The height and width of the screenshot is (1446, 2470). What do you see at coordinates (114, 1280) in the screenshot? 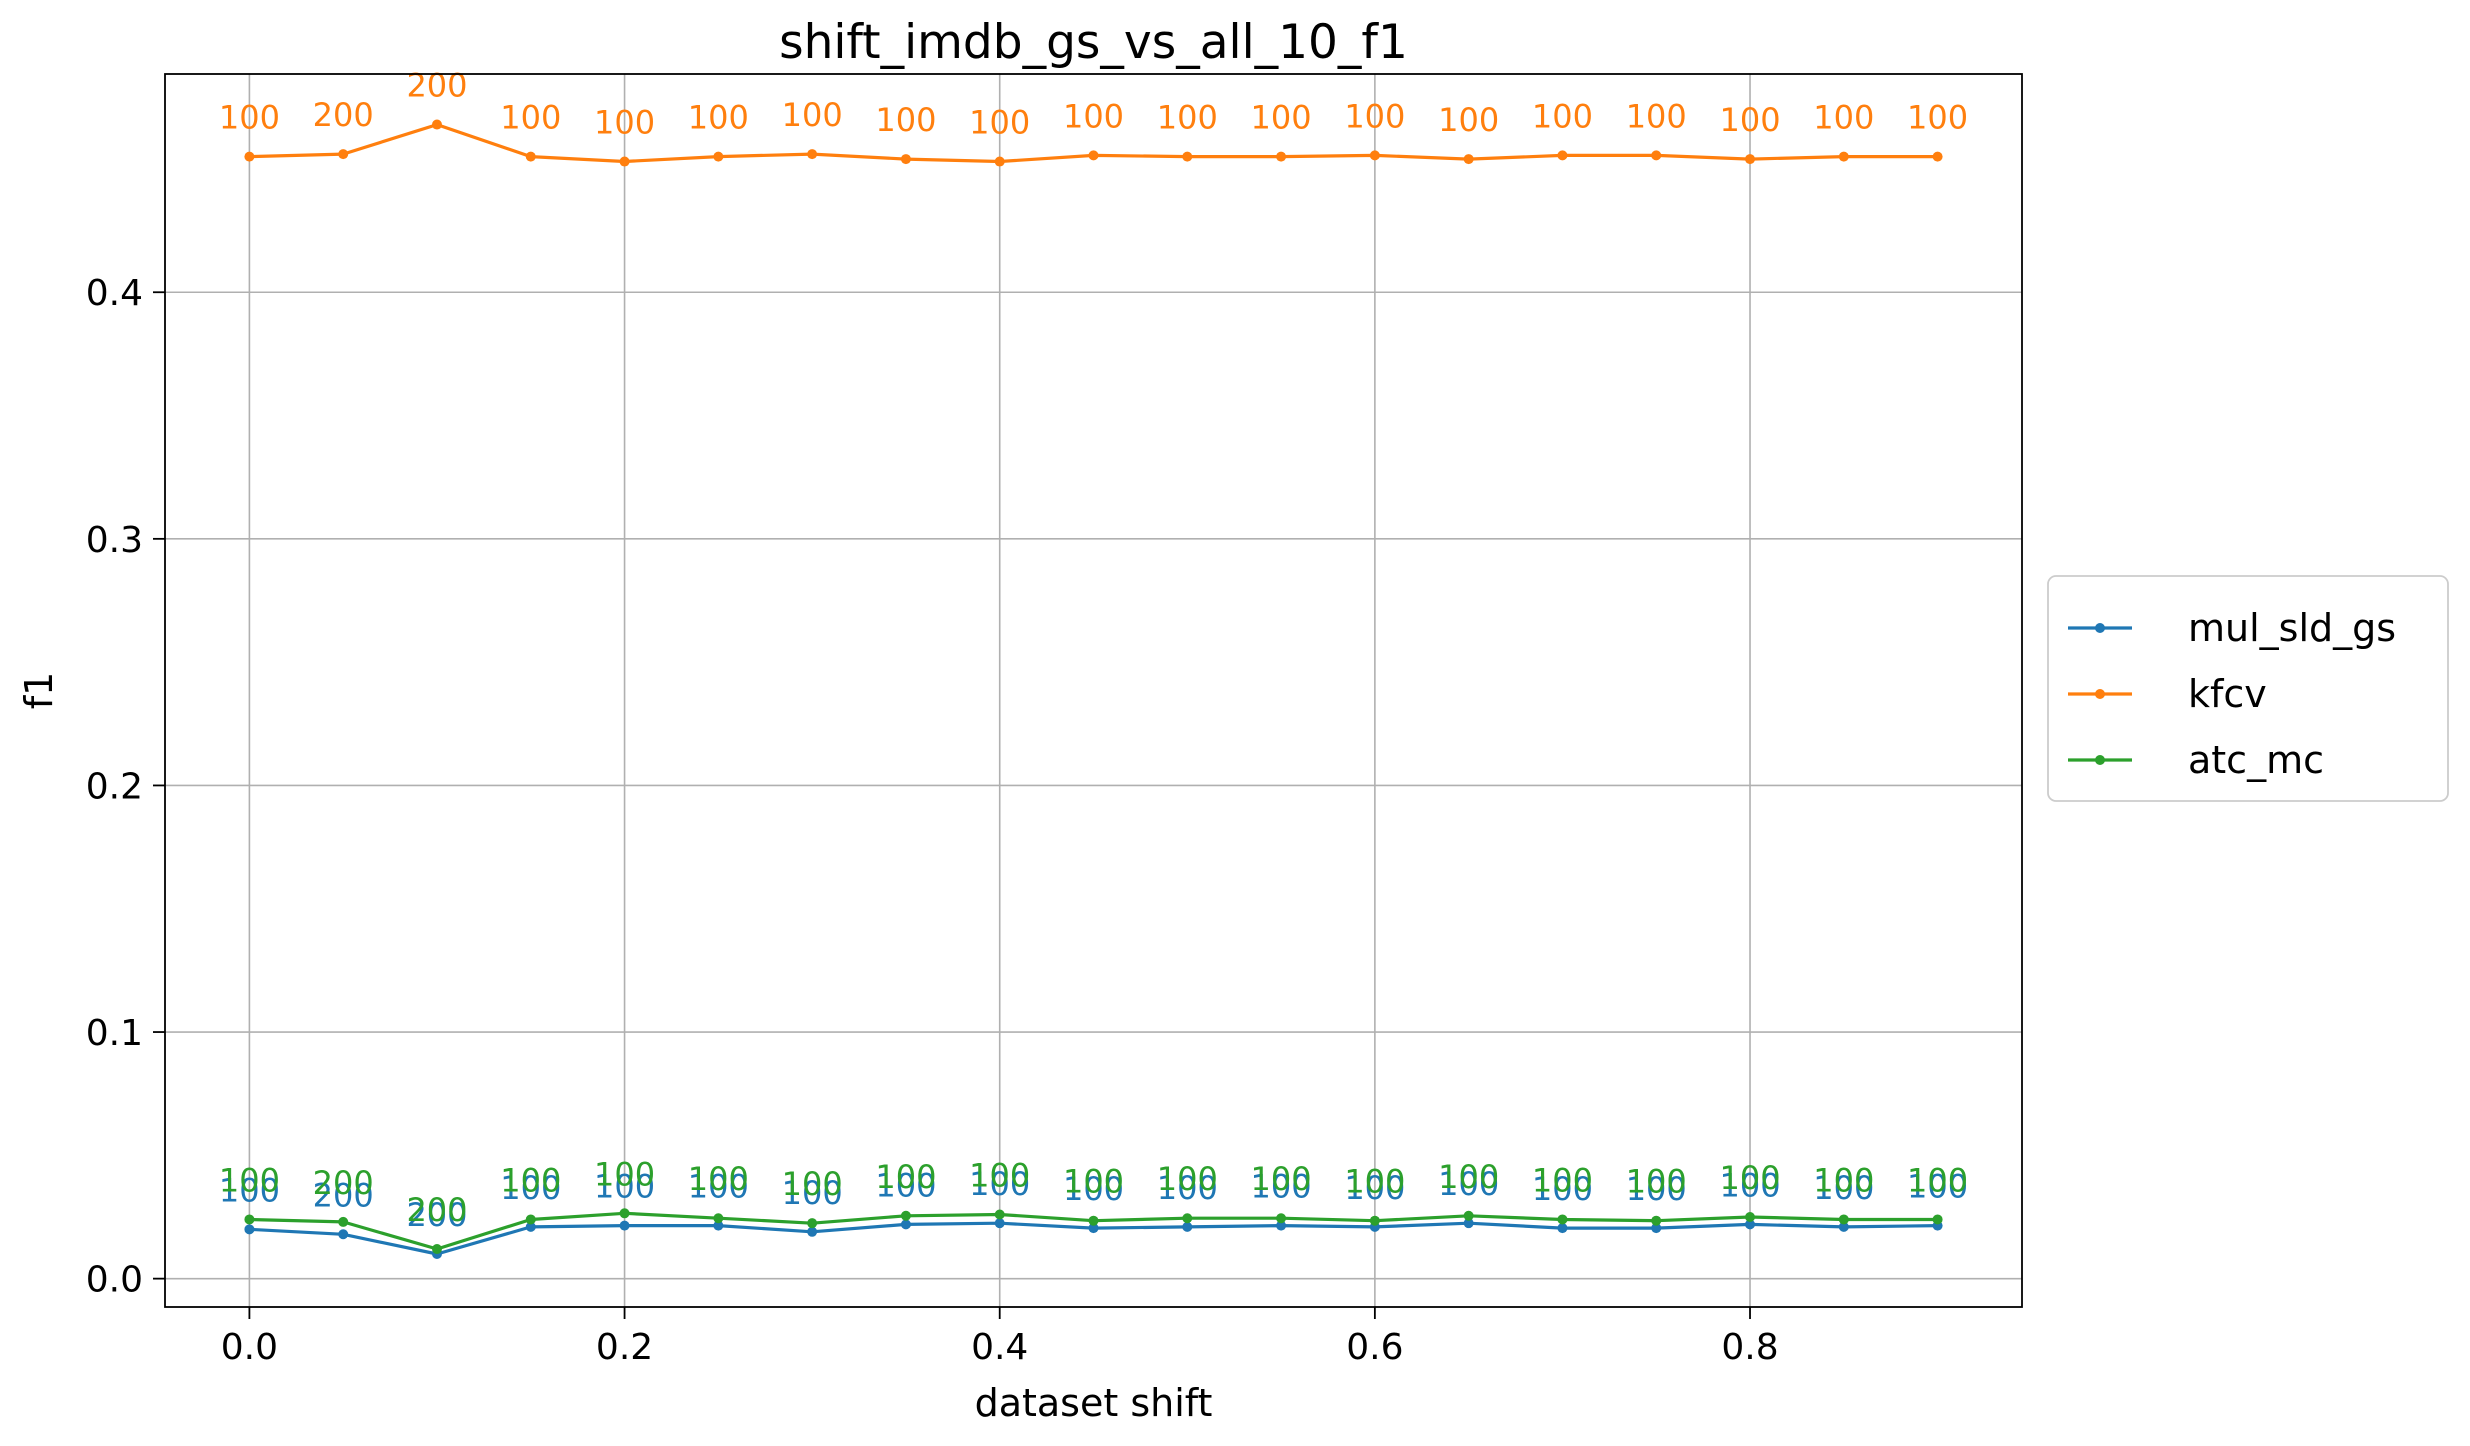
I see `y-tick-label: 0.0` at bounding box center [114, 1280].